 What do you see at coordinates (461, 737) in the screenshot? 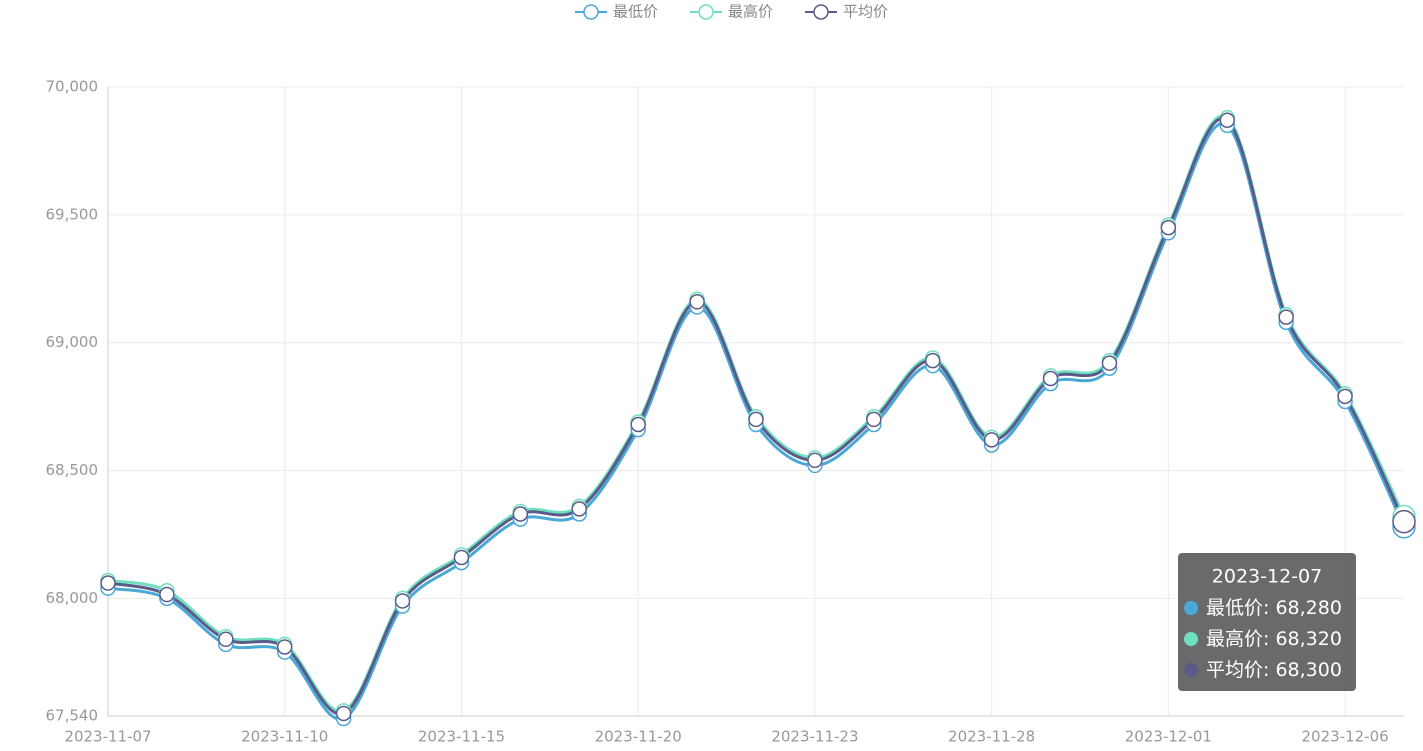
I see `x-tick-label: 2023-11-15` at bounding box center [461, 737].